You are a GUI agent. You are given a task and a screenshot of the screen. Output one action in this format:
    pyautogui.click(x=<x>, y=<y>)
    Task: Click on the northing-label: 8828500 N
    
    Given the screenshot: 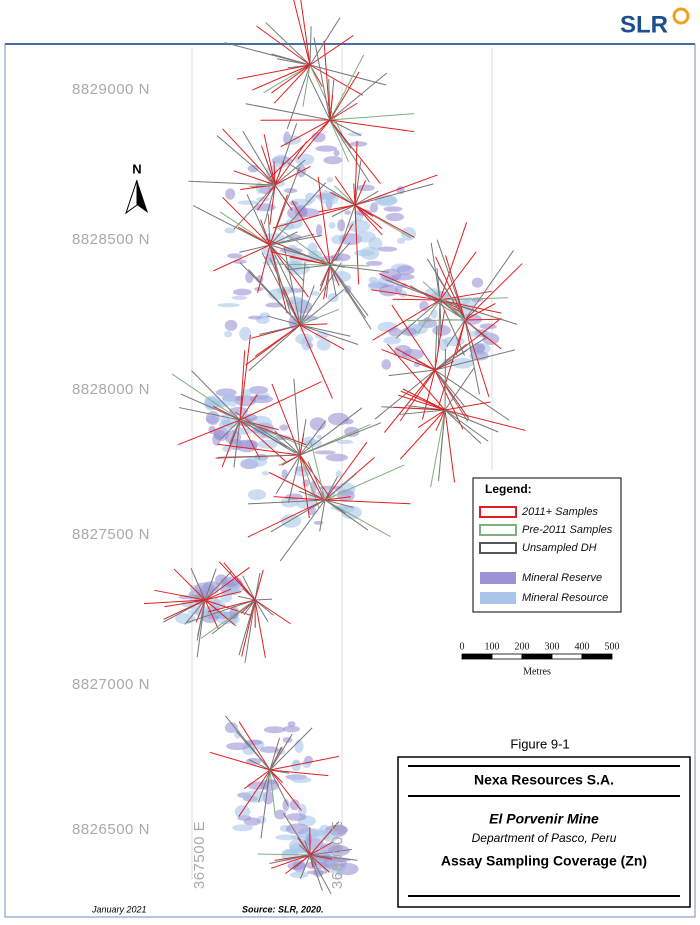 What is the action you would take?
    pyautogui.click(x=111, y=239)
    